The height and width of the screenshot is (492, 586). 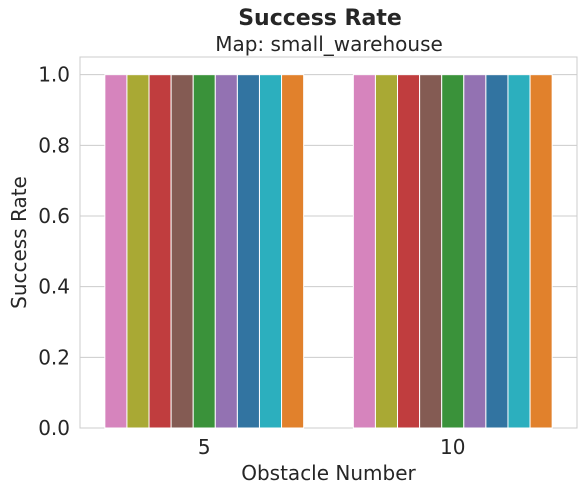 I want to click on y-tick-label: 1.0, so click(x=54, y=75).